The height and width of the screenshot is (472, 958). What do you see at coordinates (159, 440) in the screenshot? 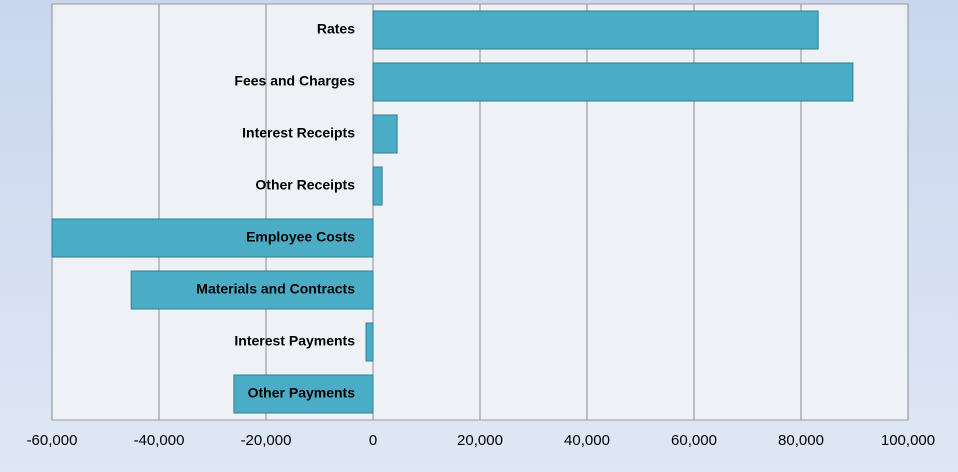
I see `x-tick-label: -40,000` at bounding box center [159, 440].